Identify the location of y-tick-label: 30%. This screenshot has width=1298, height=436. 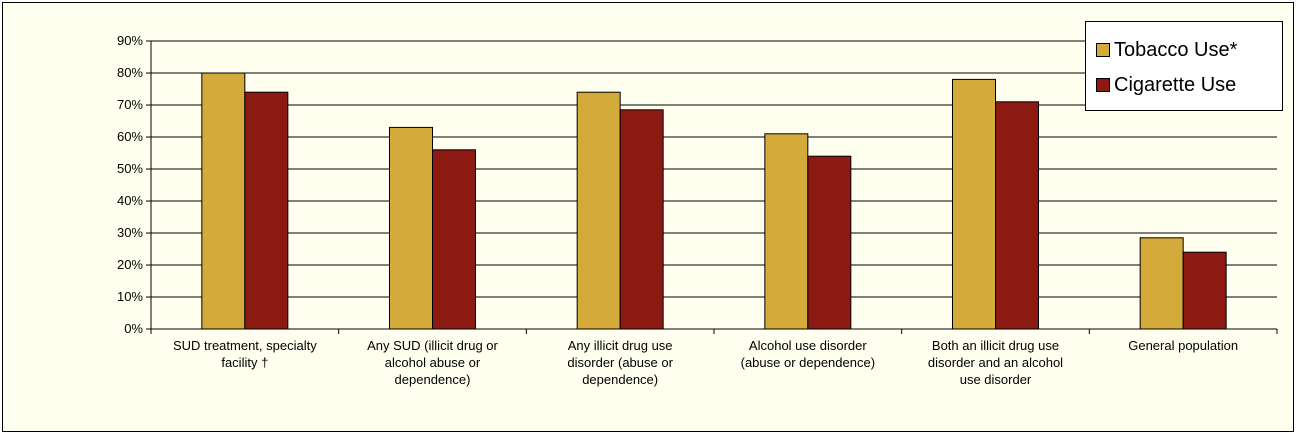
(130, 232).